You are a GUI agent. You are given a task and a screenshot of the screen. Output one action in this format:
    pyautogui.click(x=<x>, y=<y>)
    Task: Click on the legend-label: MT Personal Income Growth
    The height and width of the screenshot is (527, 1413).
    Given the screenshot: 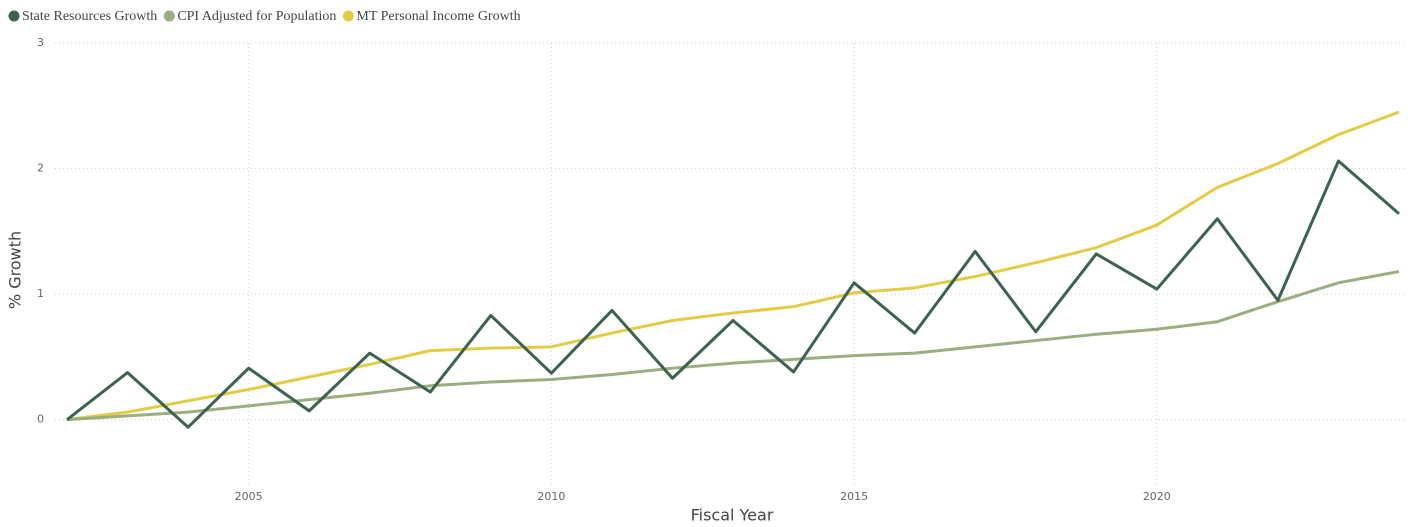 What is the action you would take?
    pyautogui.click(x=438, y=16)
    